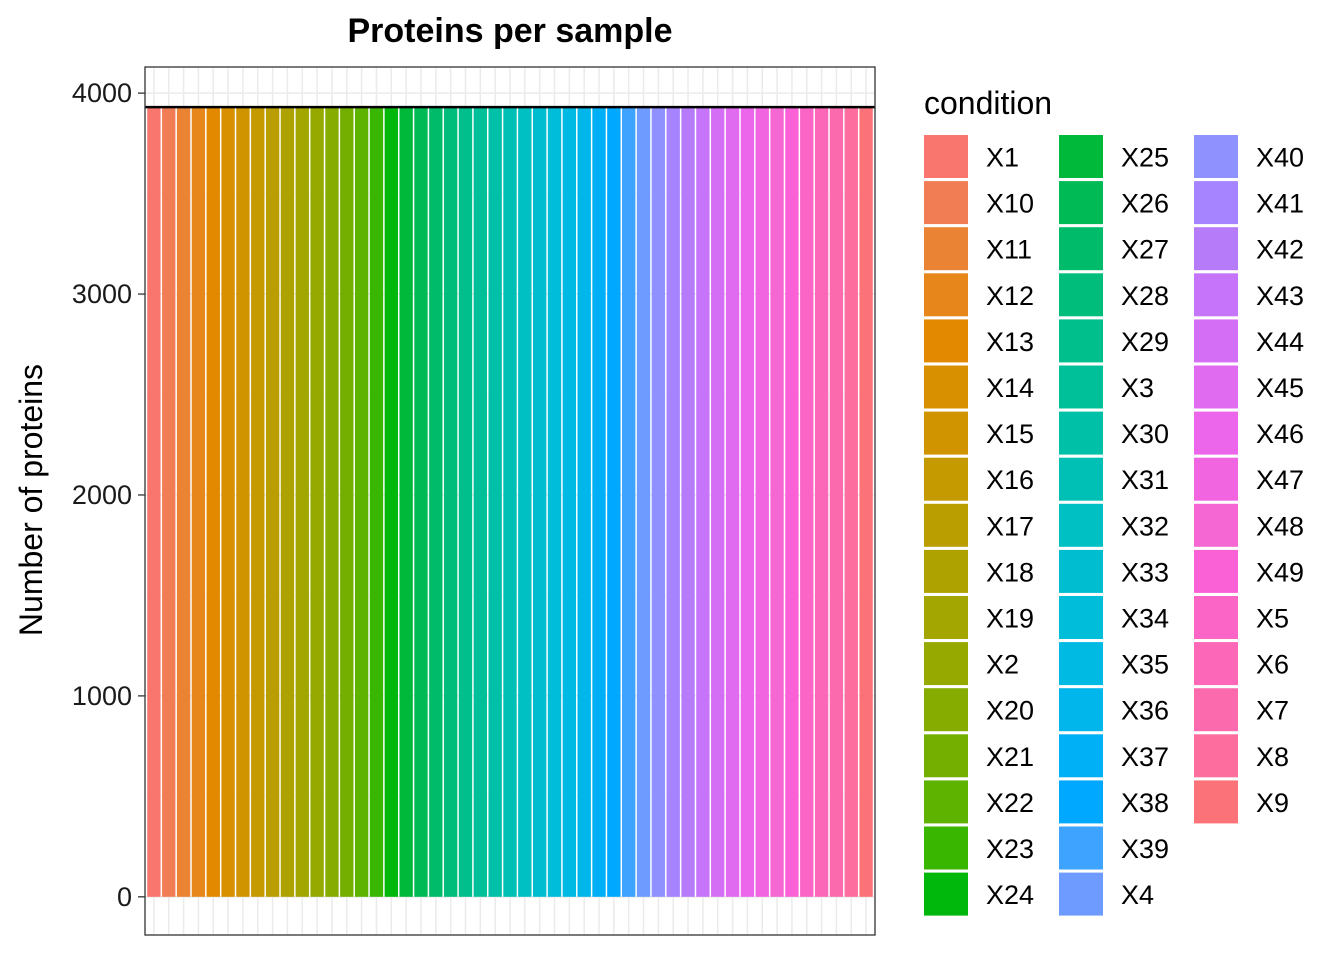  What do you see at coordinates (510, 502) in the screenshot?
I see `bar-X31` at bounding box center [510, 502].